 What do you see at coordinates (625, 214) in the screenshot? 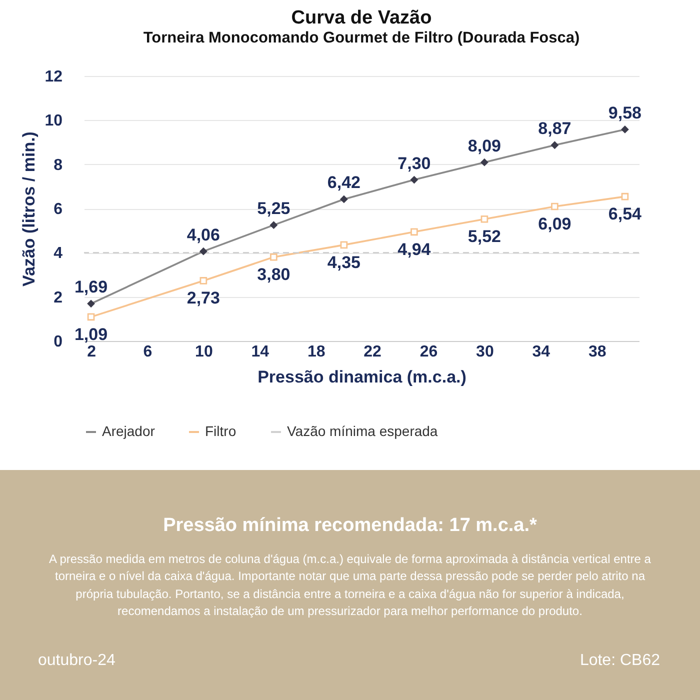
I see `data-label: 6,54` at bounding box center [625, 214].